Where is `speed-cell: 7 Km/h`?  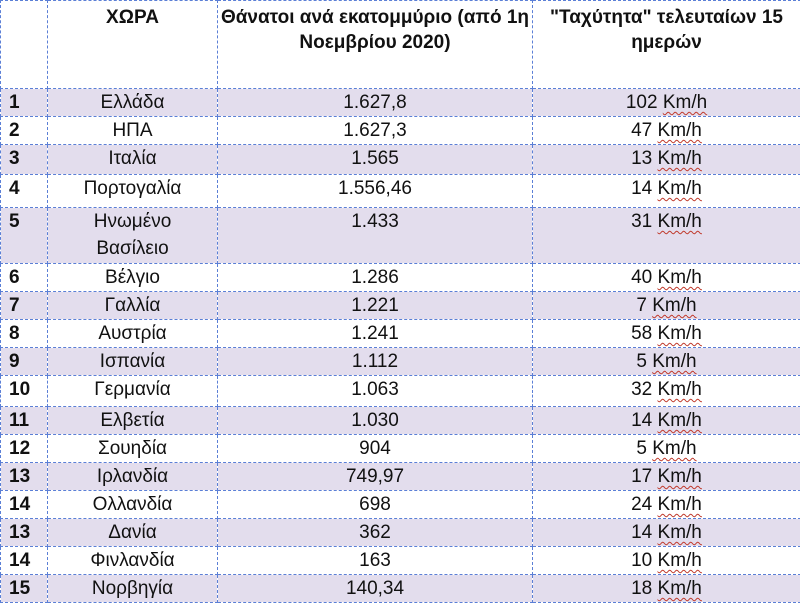
speed-cell: 7 Km/h is located at coordinates (666, 305).